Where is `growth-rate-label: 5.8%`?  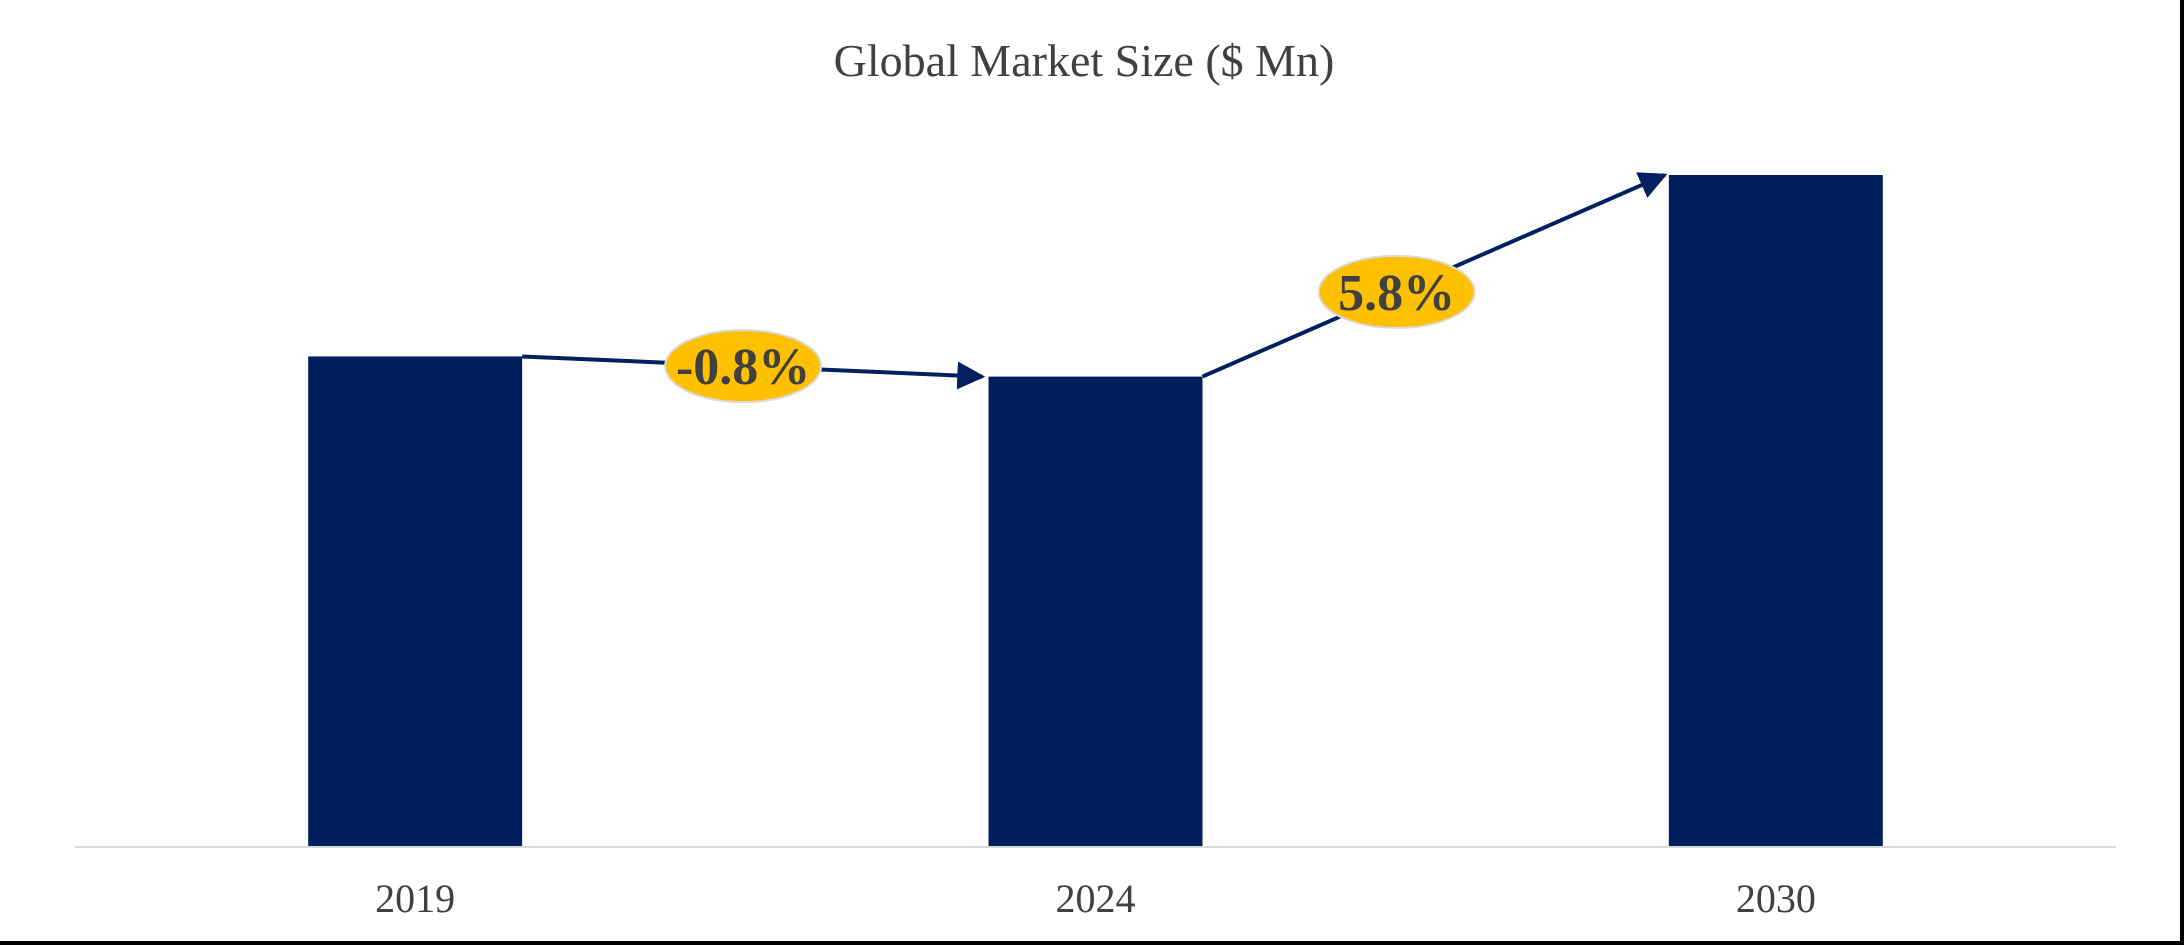 growth-rate-label: 5.8% is located at coordinates (1396, 293).